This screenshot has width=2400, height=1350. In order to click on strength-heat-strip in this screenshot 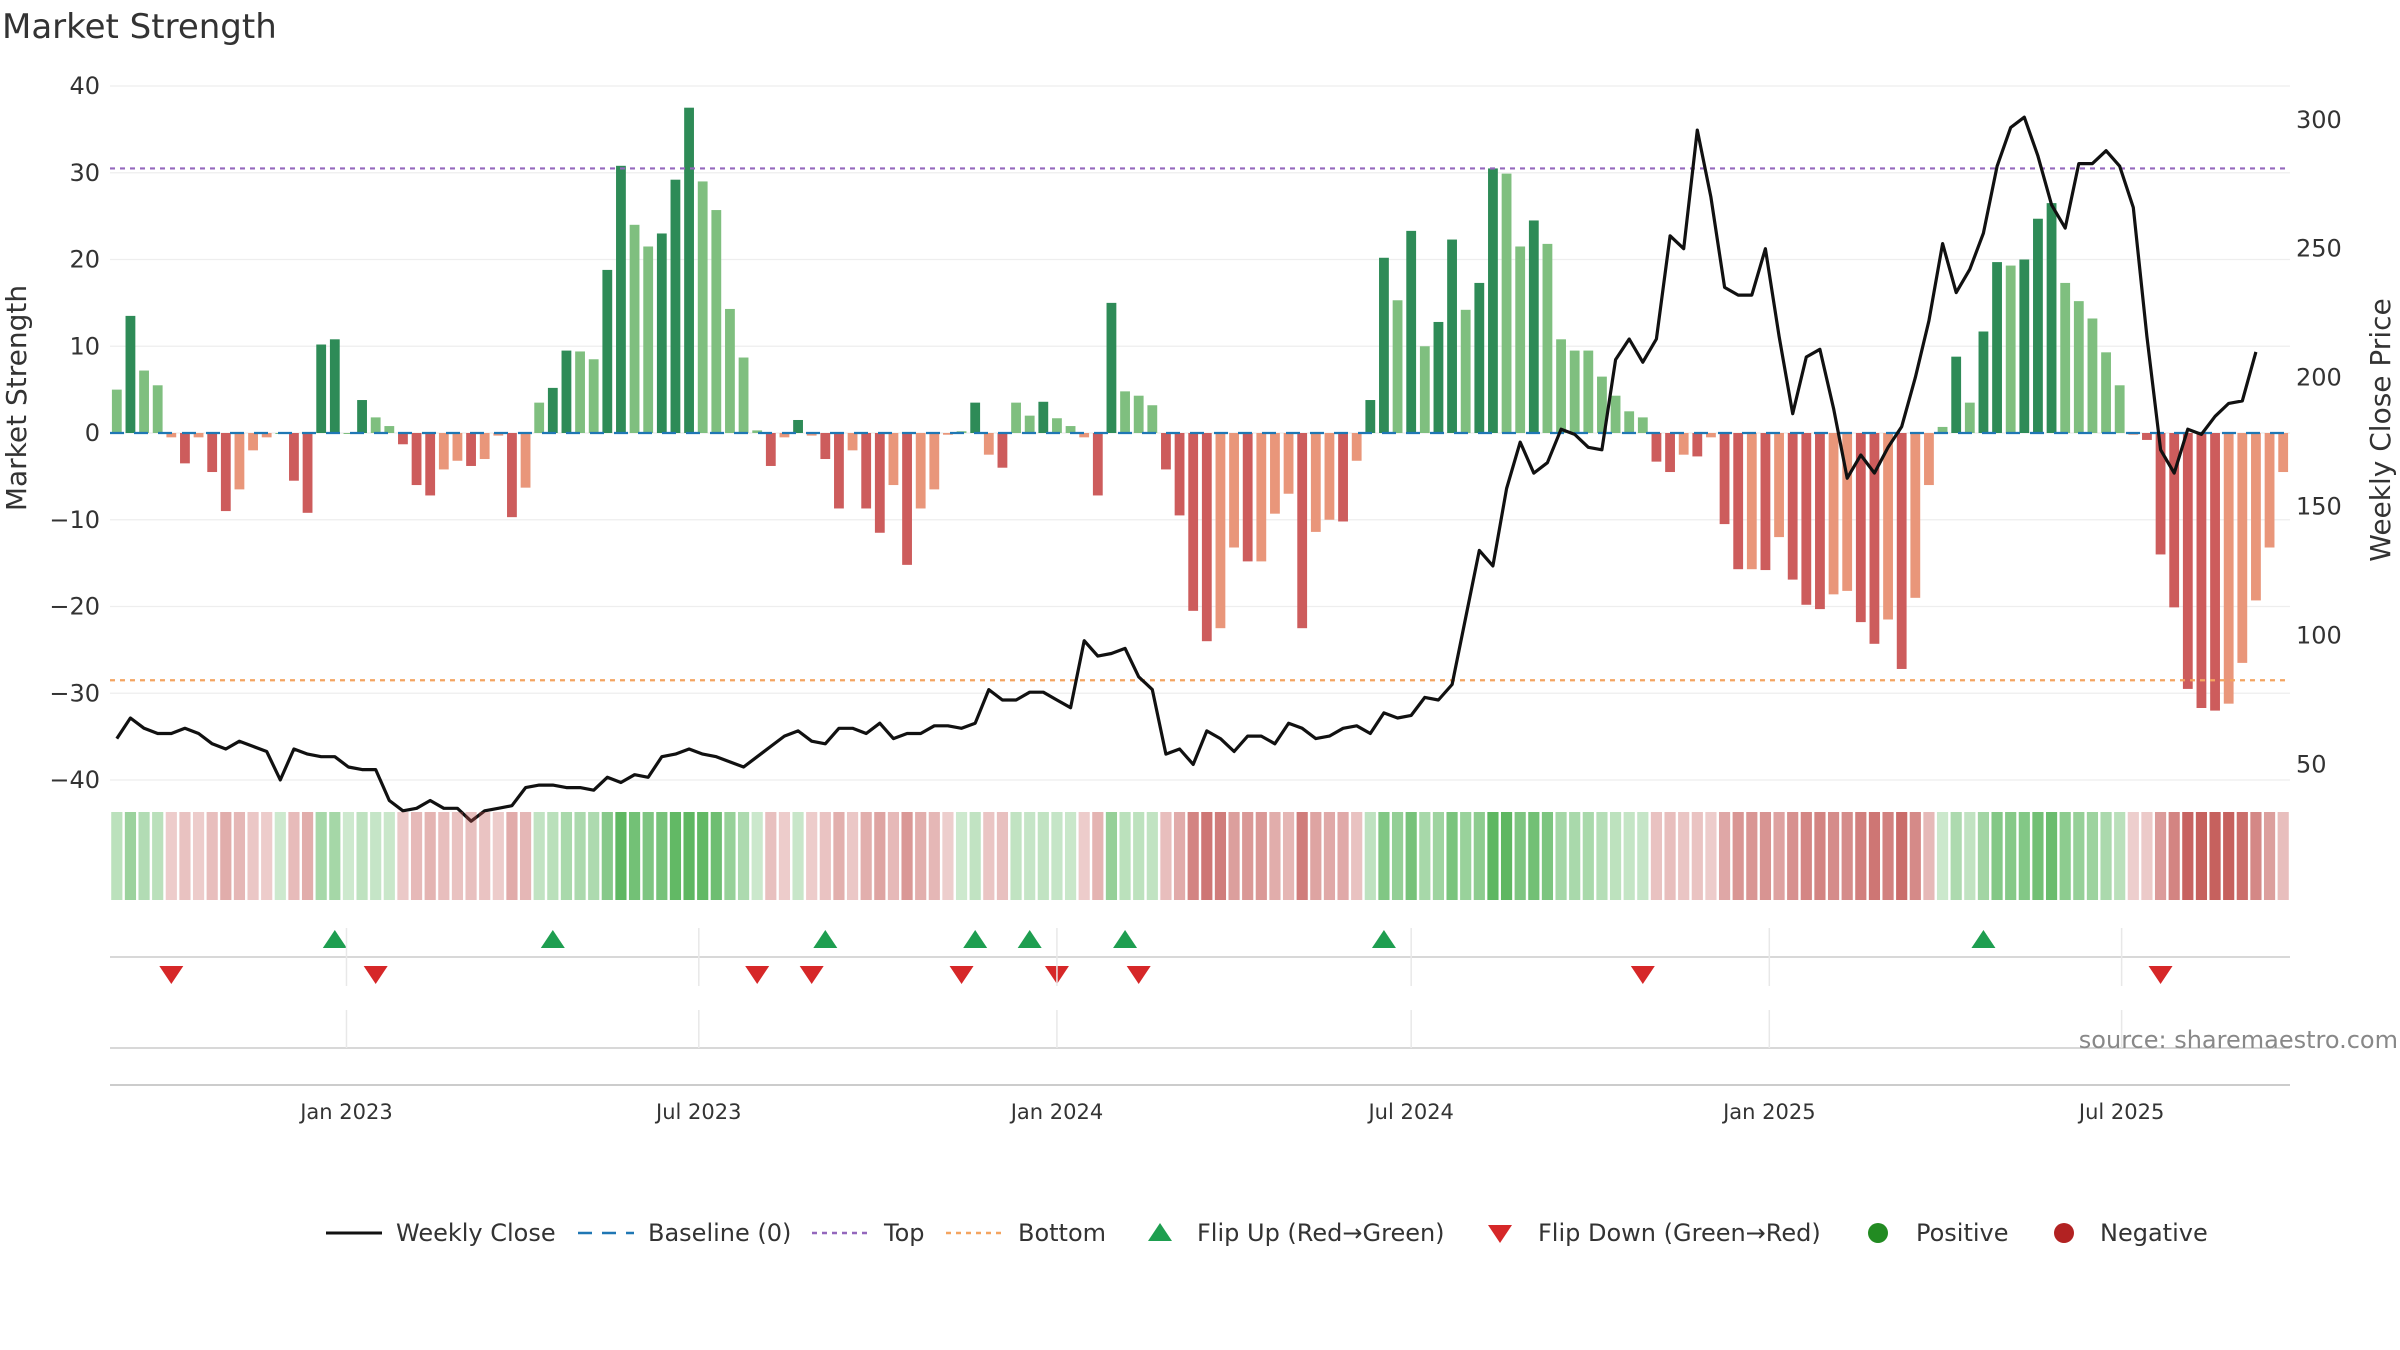, I will do `click(1200, 856)`.